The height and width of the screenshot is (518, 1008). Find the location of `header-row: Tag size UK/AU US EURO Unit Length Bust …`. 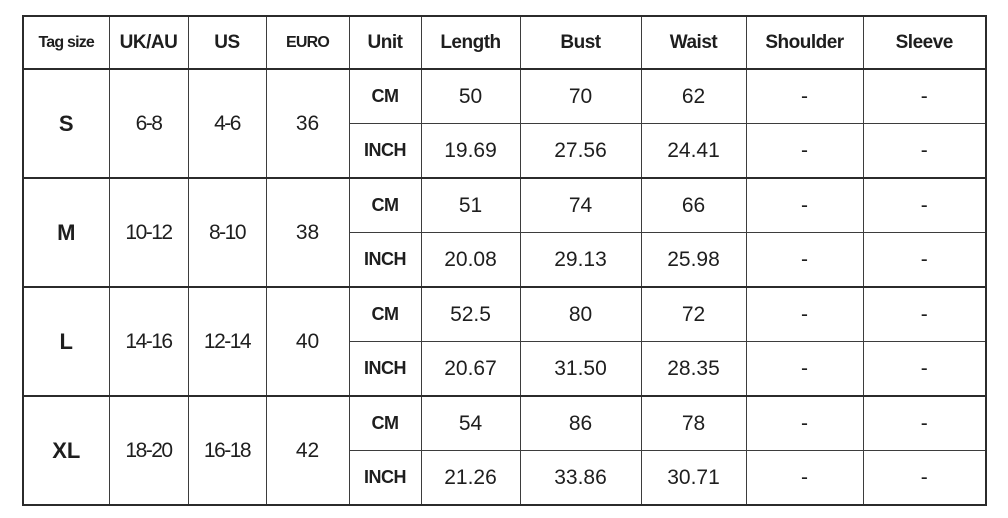

header-row: Tag size UK/AU US EURO Unit Length Bust … is located at coordinates (504, 42).